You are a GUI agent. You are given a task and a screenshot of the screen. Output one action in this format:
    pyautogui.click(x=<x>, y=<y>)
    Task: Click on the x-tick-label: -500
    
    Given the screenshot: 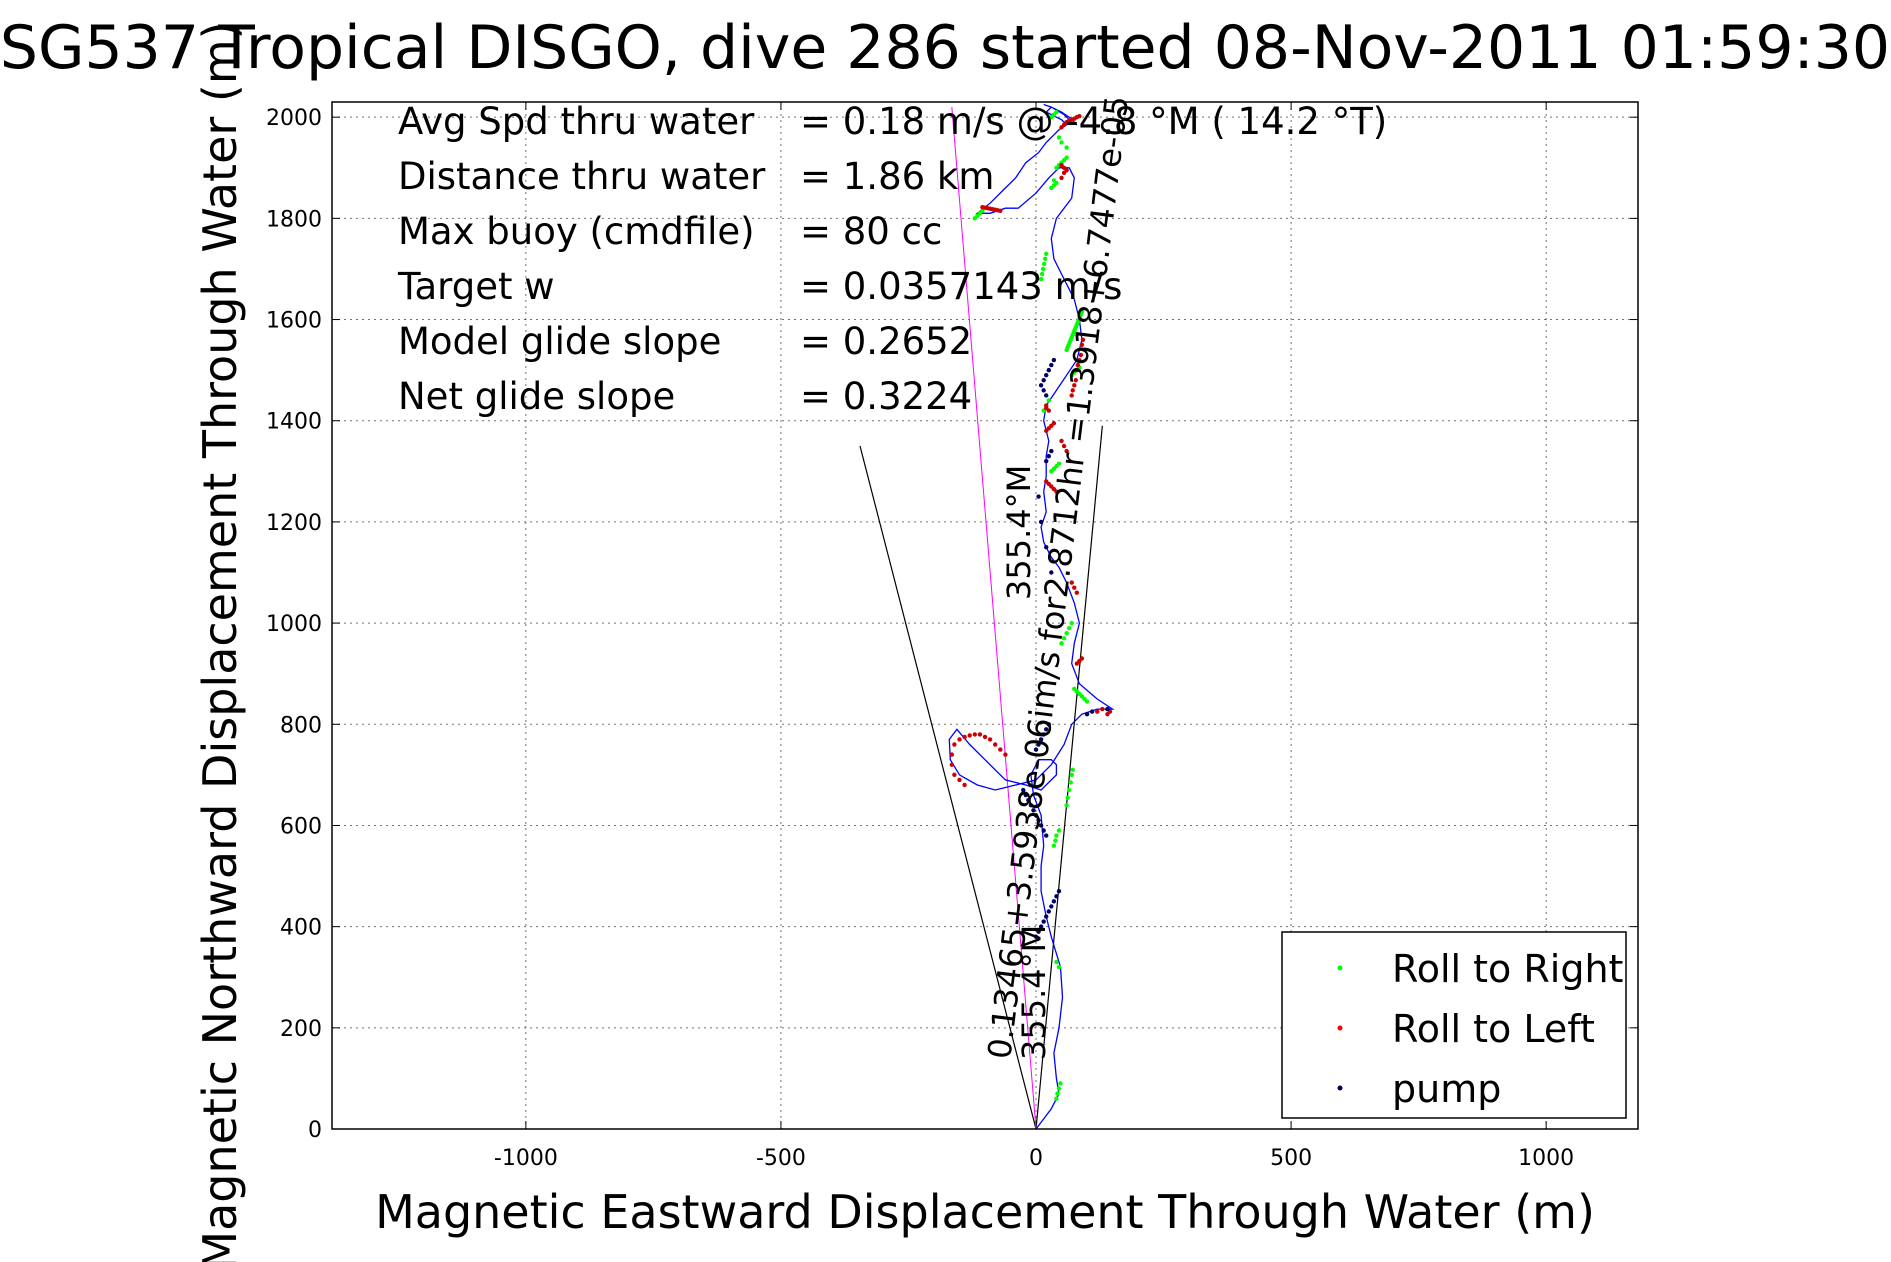 What is the action you would take?
    pyautogui.click(x=781, y=1158)
    